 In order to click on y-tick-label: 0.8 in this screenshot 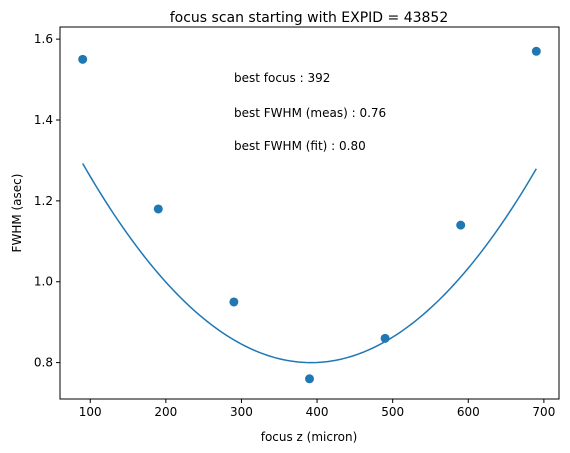, I will do `click(43, 363)`.